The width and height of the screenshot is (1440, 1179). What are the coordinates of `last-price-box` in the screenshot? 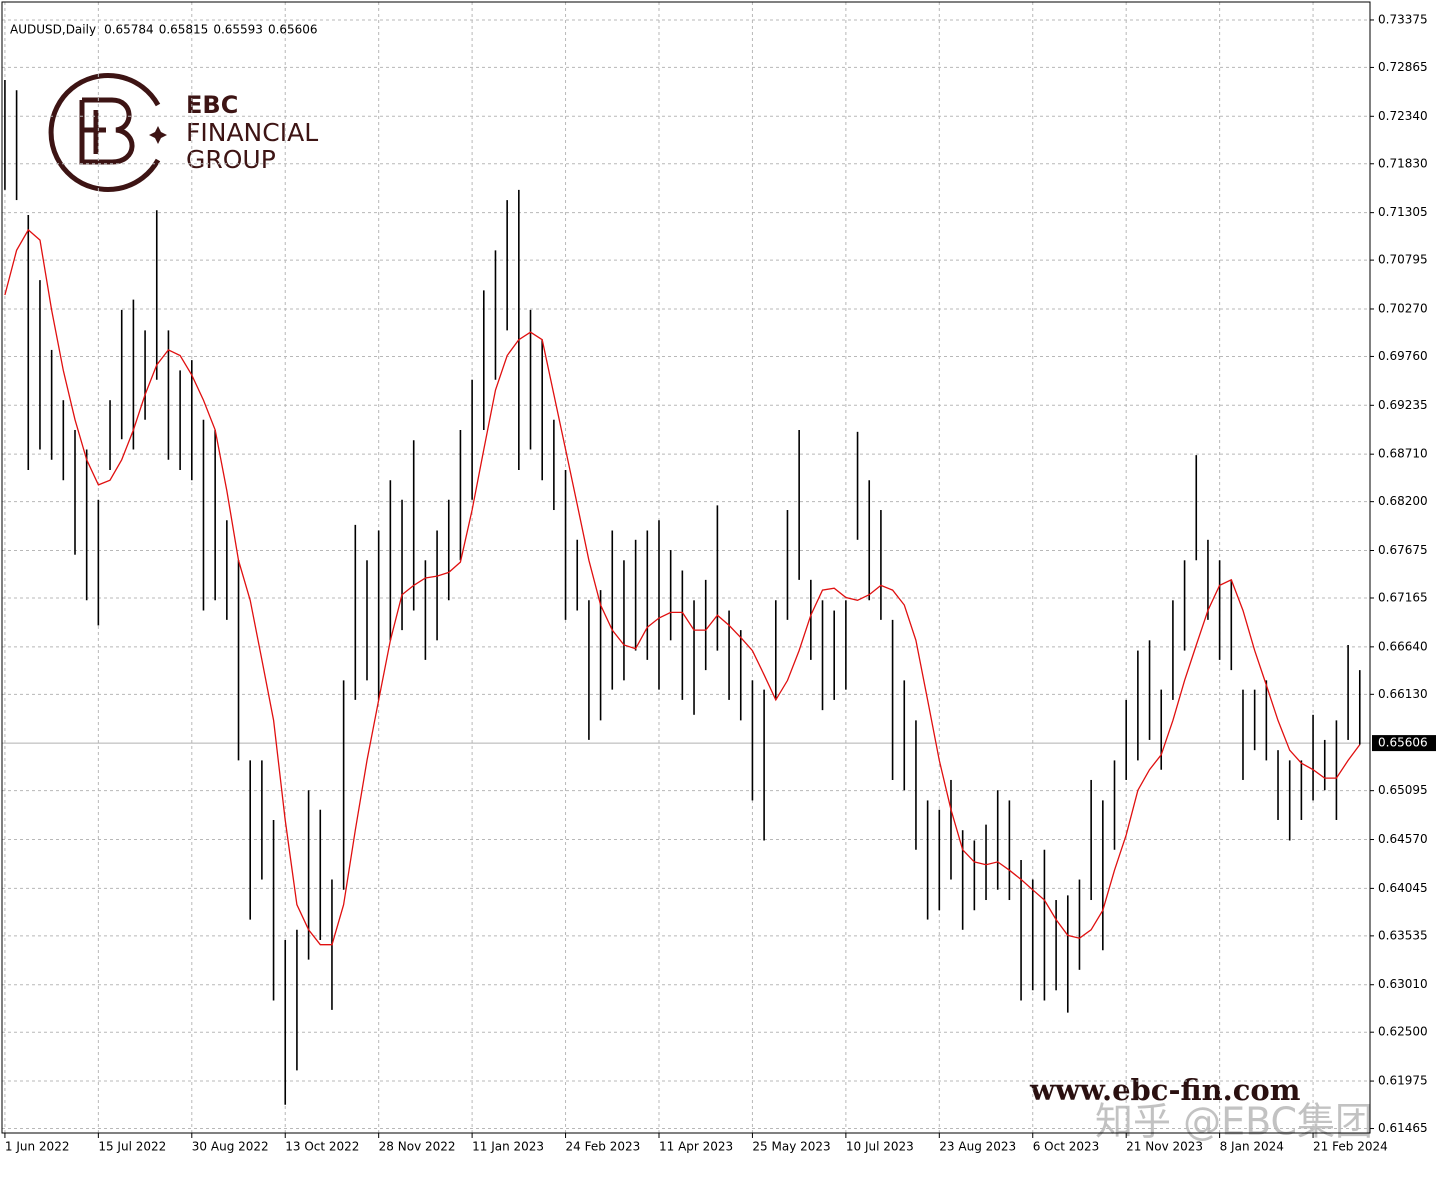 It's located at (1404, 743).